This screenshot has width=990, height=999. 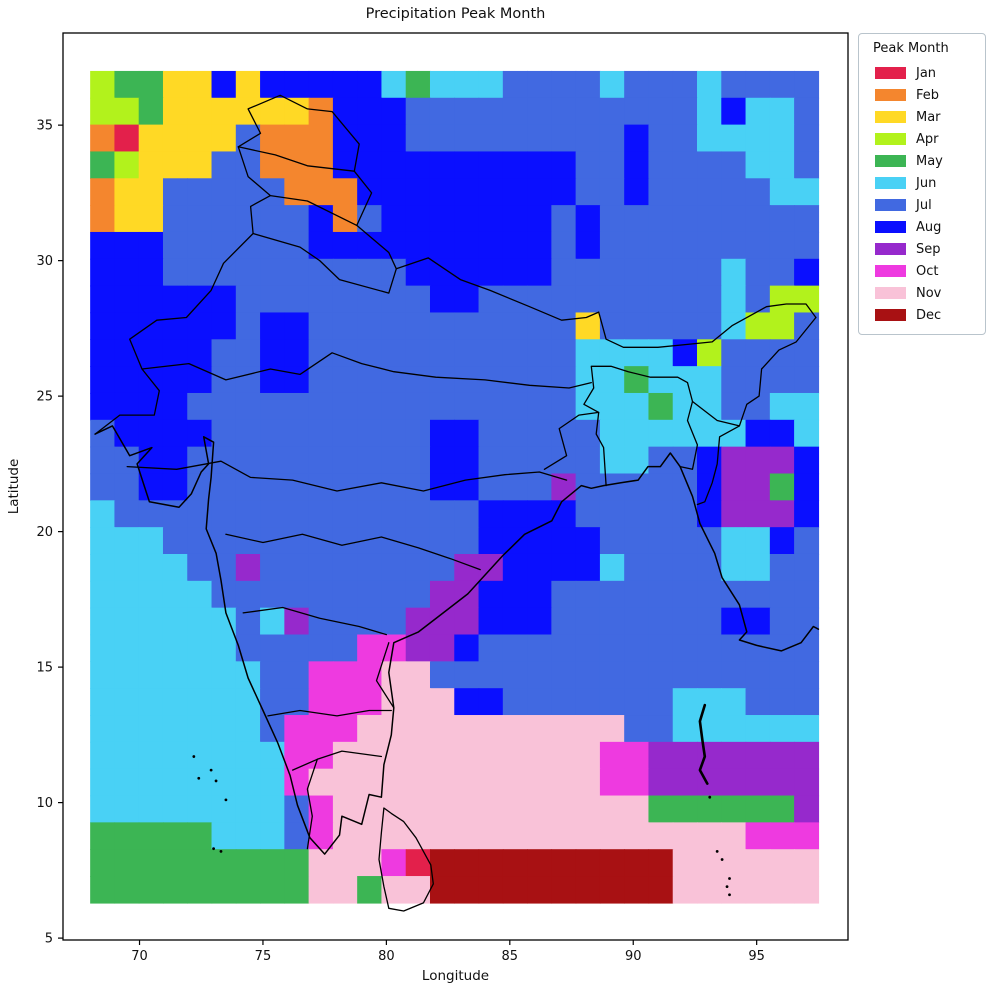 What do you see at coordinates (890, 315) in the screenshot?
I see `legend-swatch-dec` at bounding box center [890, 315].